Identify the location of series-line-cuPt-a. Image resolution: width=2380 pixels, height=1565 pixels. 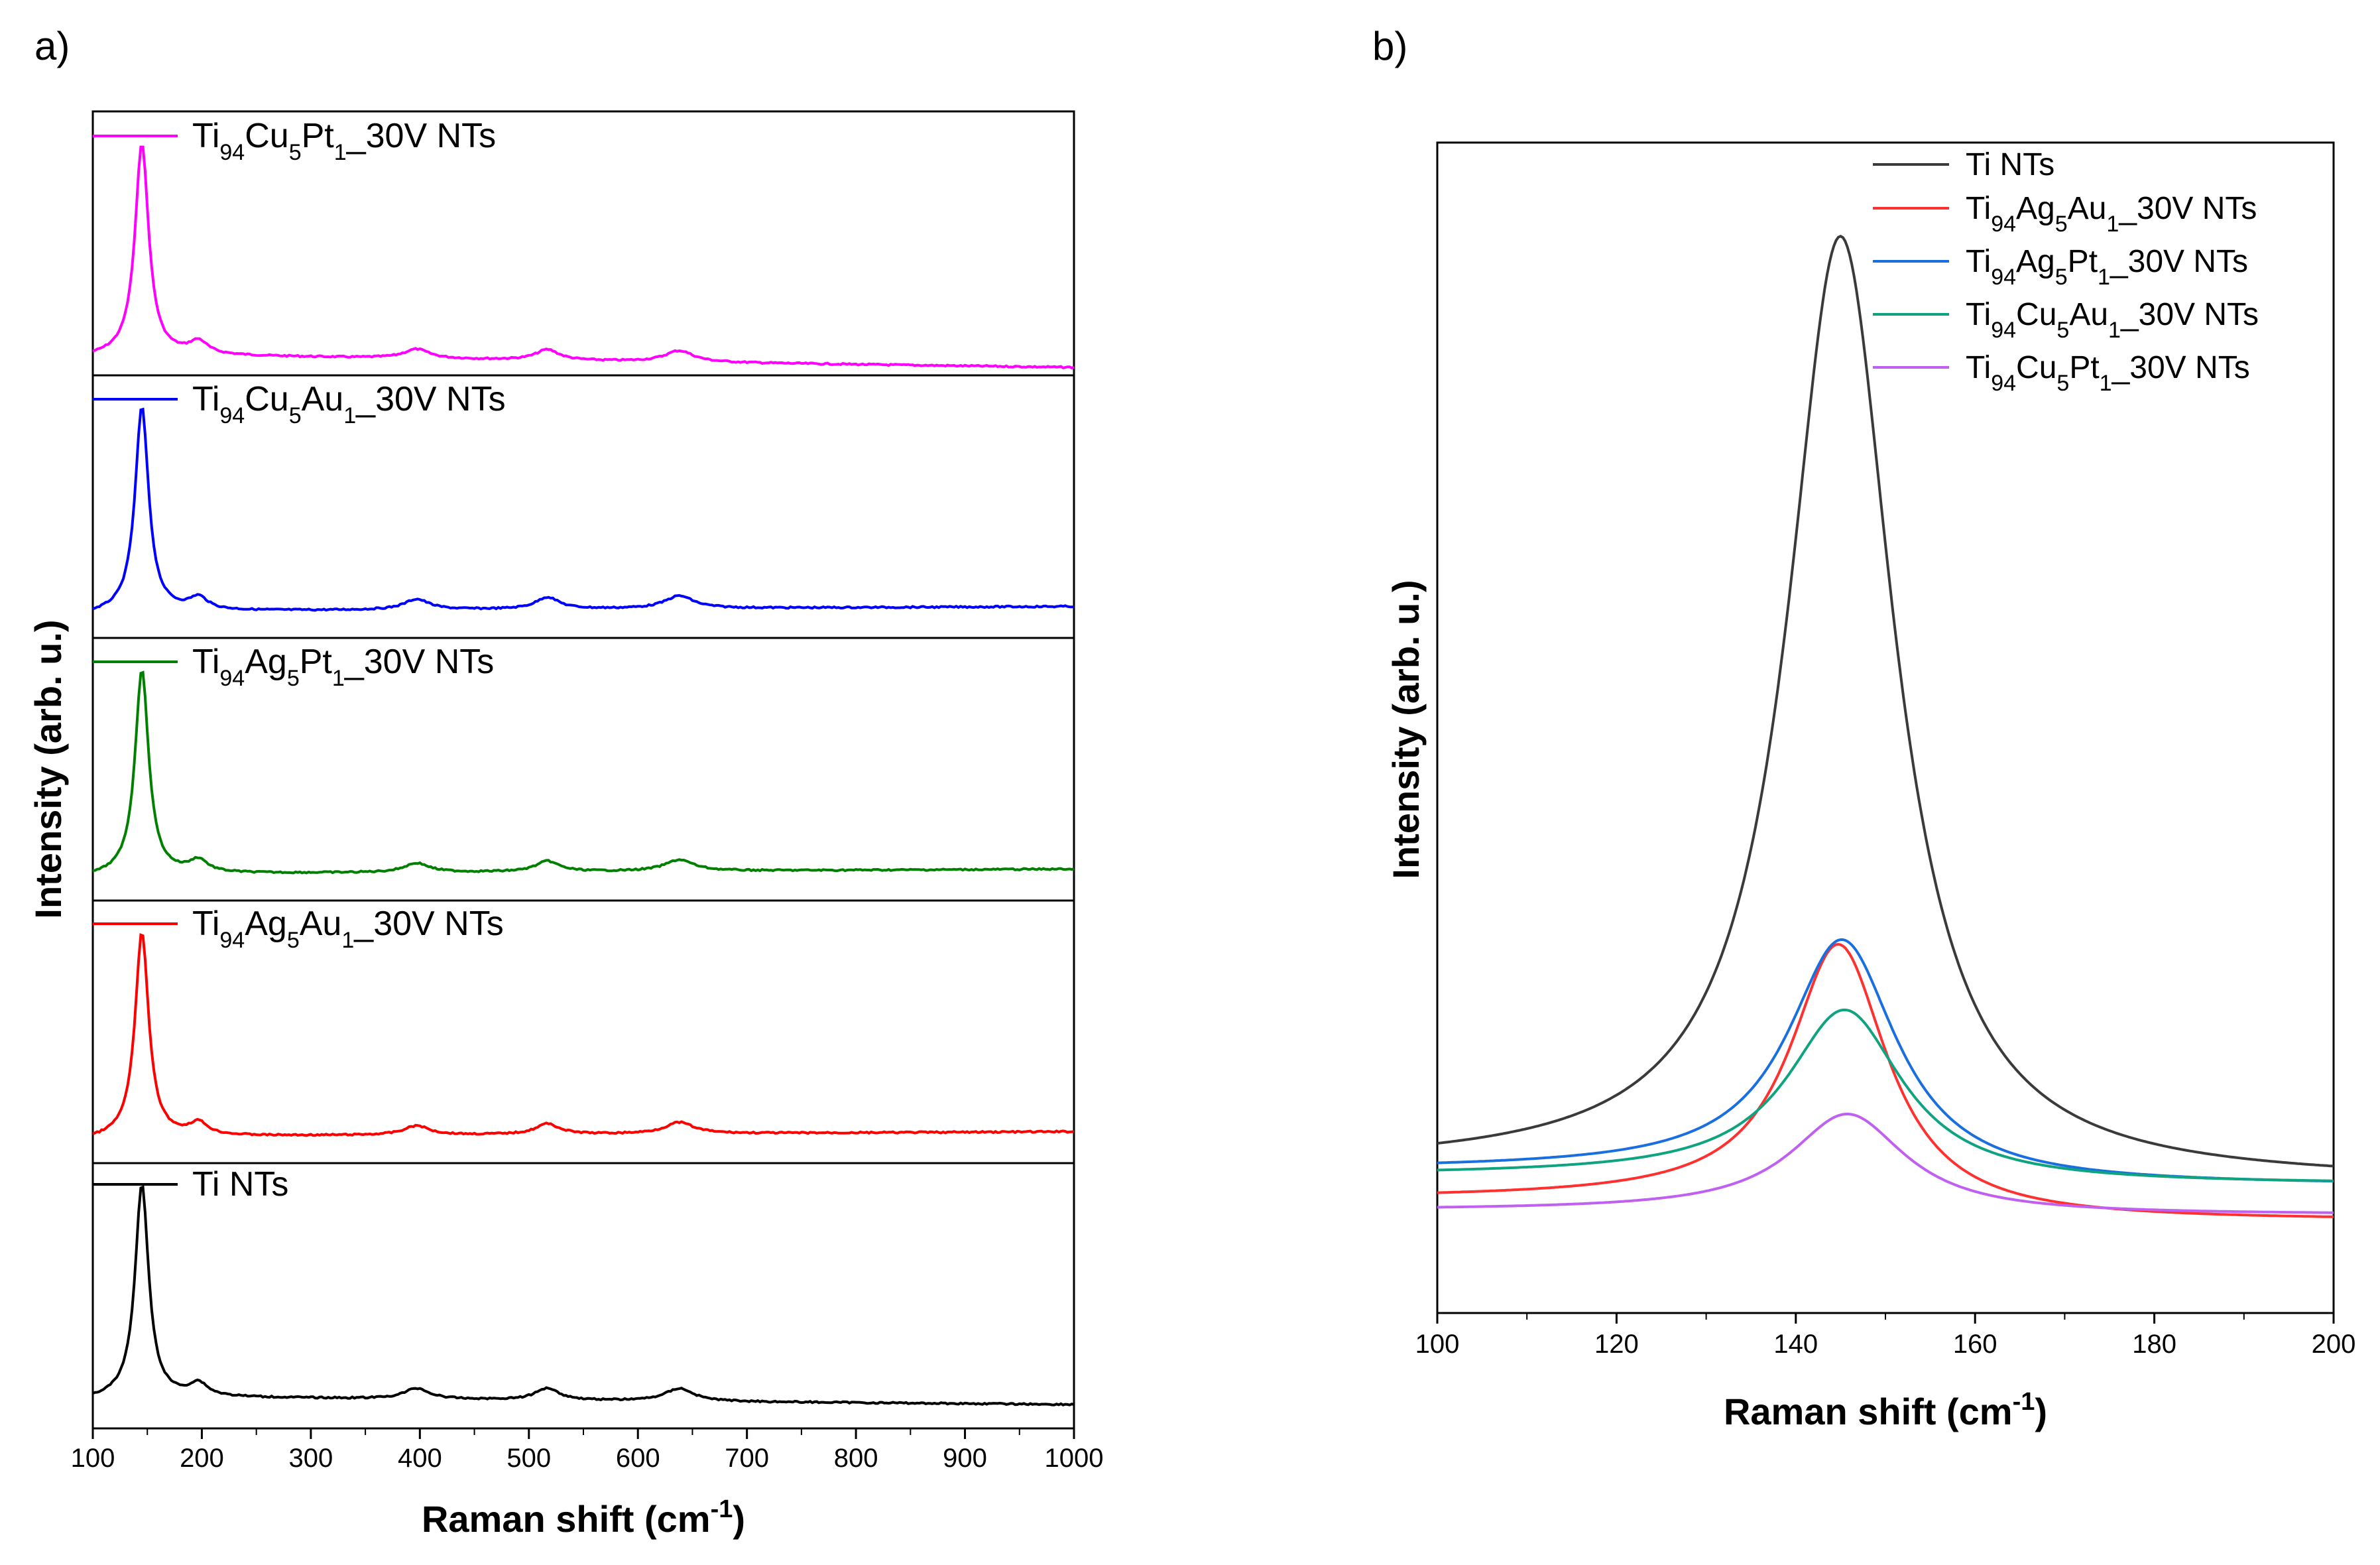
(583, 257).